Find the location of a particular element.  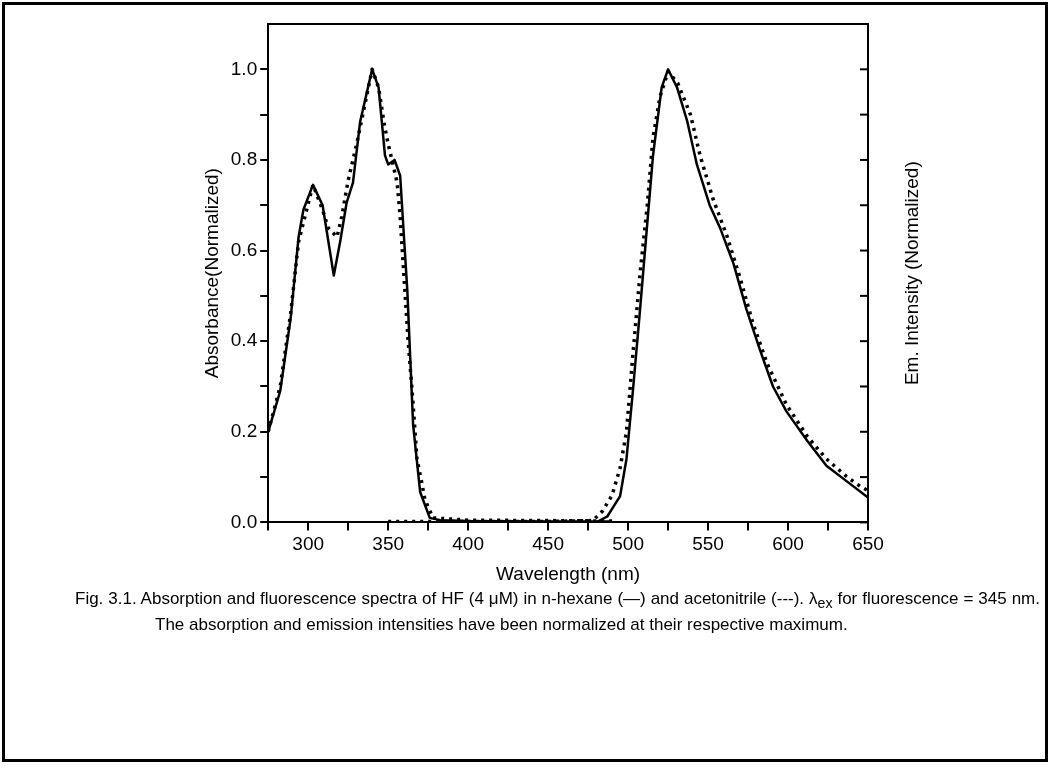

x-tick-label: 300 is located at coordinates (308, 544).